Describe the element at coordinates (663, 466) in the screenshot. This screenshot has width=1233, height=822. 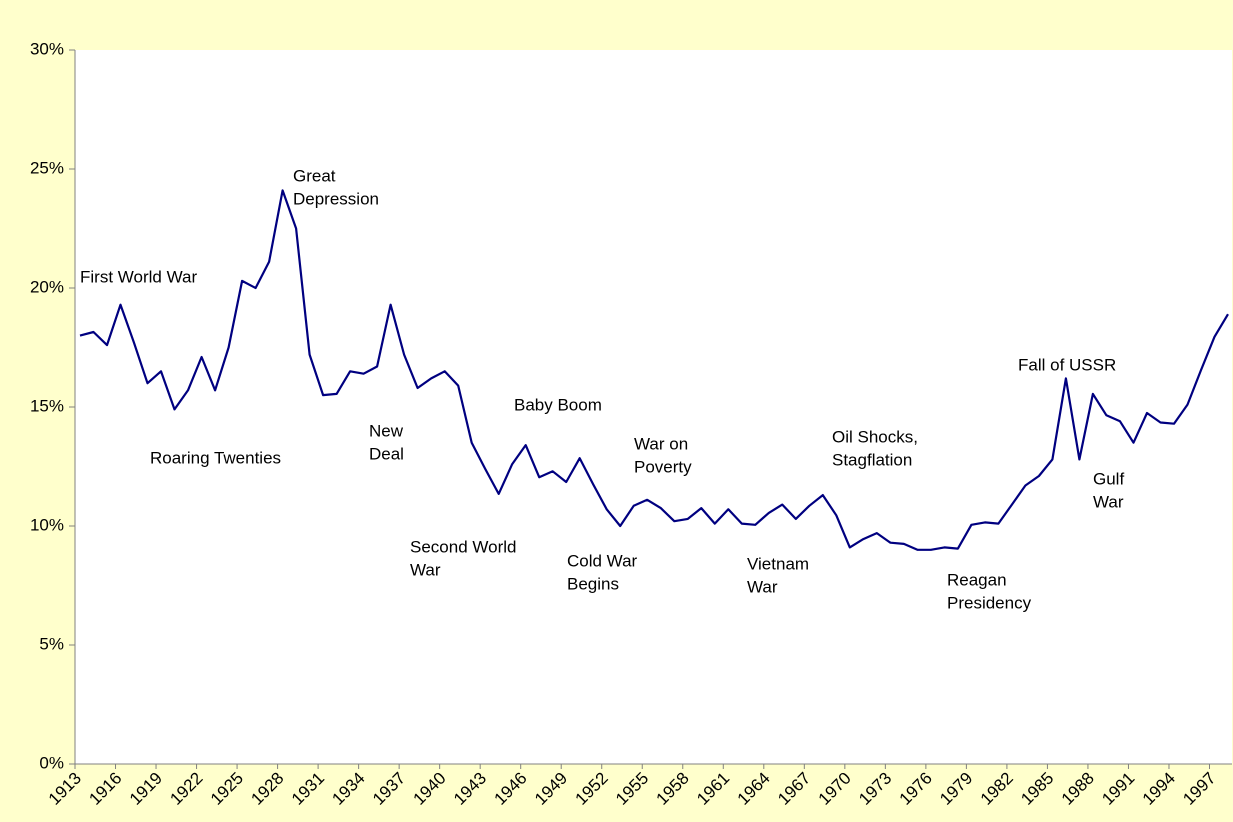
I see `annotation: Poverty` at that location.